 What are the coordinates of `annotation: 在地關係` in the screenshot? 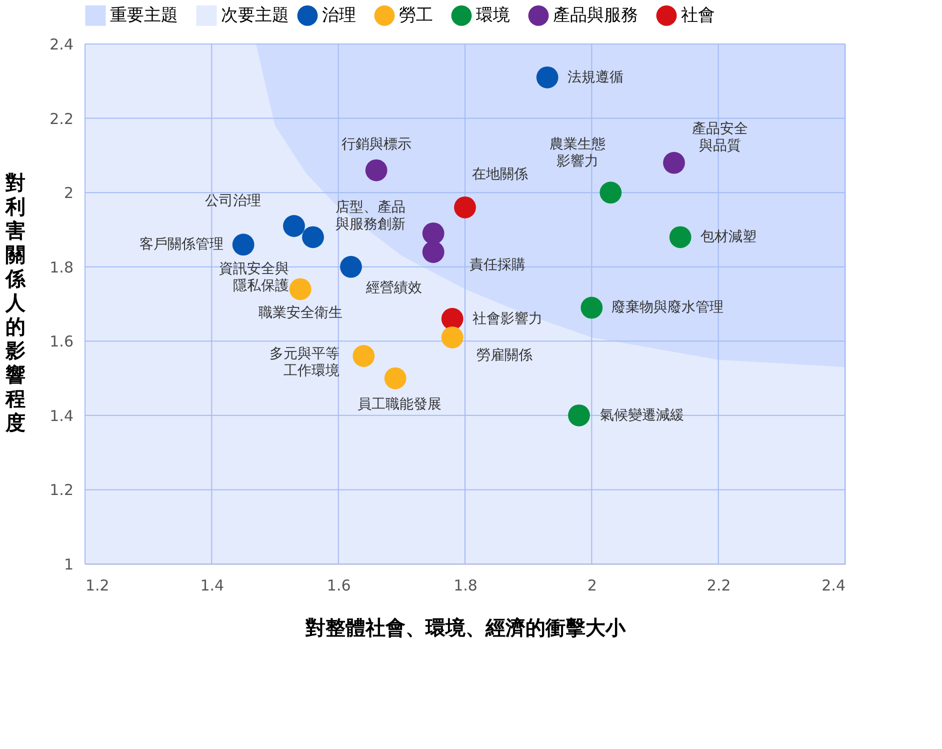 It's located at (500, 174).